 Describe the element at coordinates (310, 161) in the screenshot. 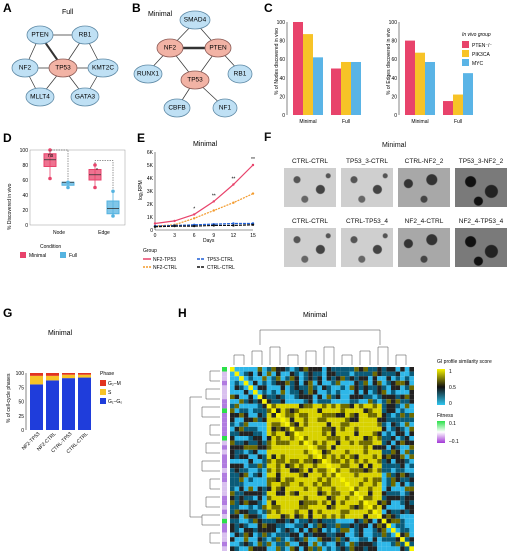

I see `f-label-r1c1: CTRL-CTRL` at that location.